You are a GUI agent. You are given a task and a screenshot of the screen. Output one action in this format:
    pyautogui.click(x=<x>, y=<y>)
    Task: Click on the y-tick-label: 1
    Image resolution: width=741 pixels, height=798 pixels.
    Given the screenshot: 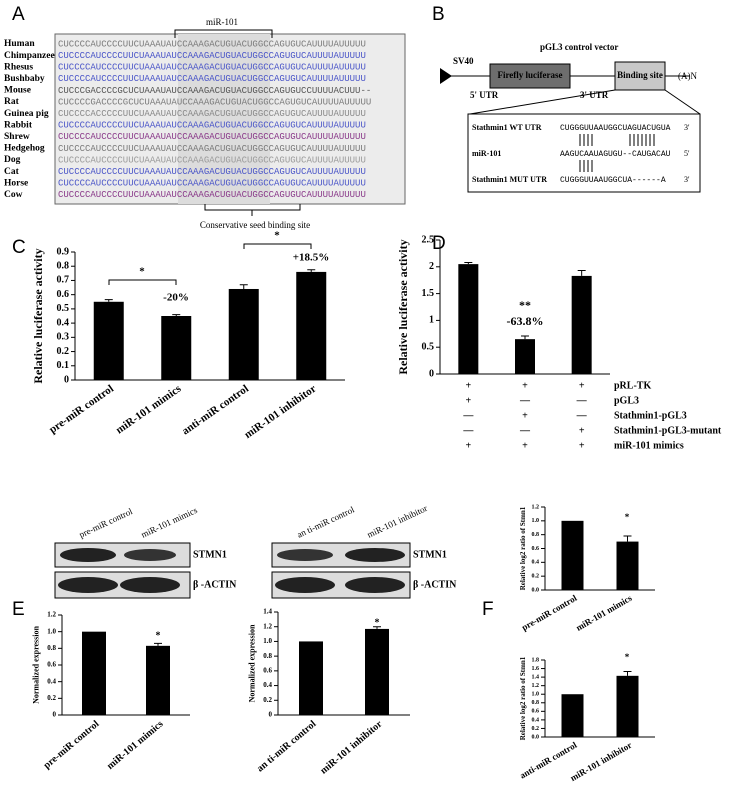 What is the action you would take?
    pyautogui.click(x=431, y=320)
    